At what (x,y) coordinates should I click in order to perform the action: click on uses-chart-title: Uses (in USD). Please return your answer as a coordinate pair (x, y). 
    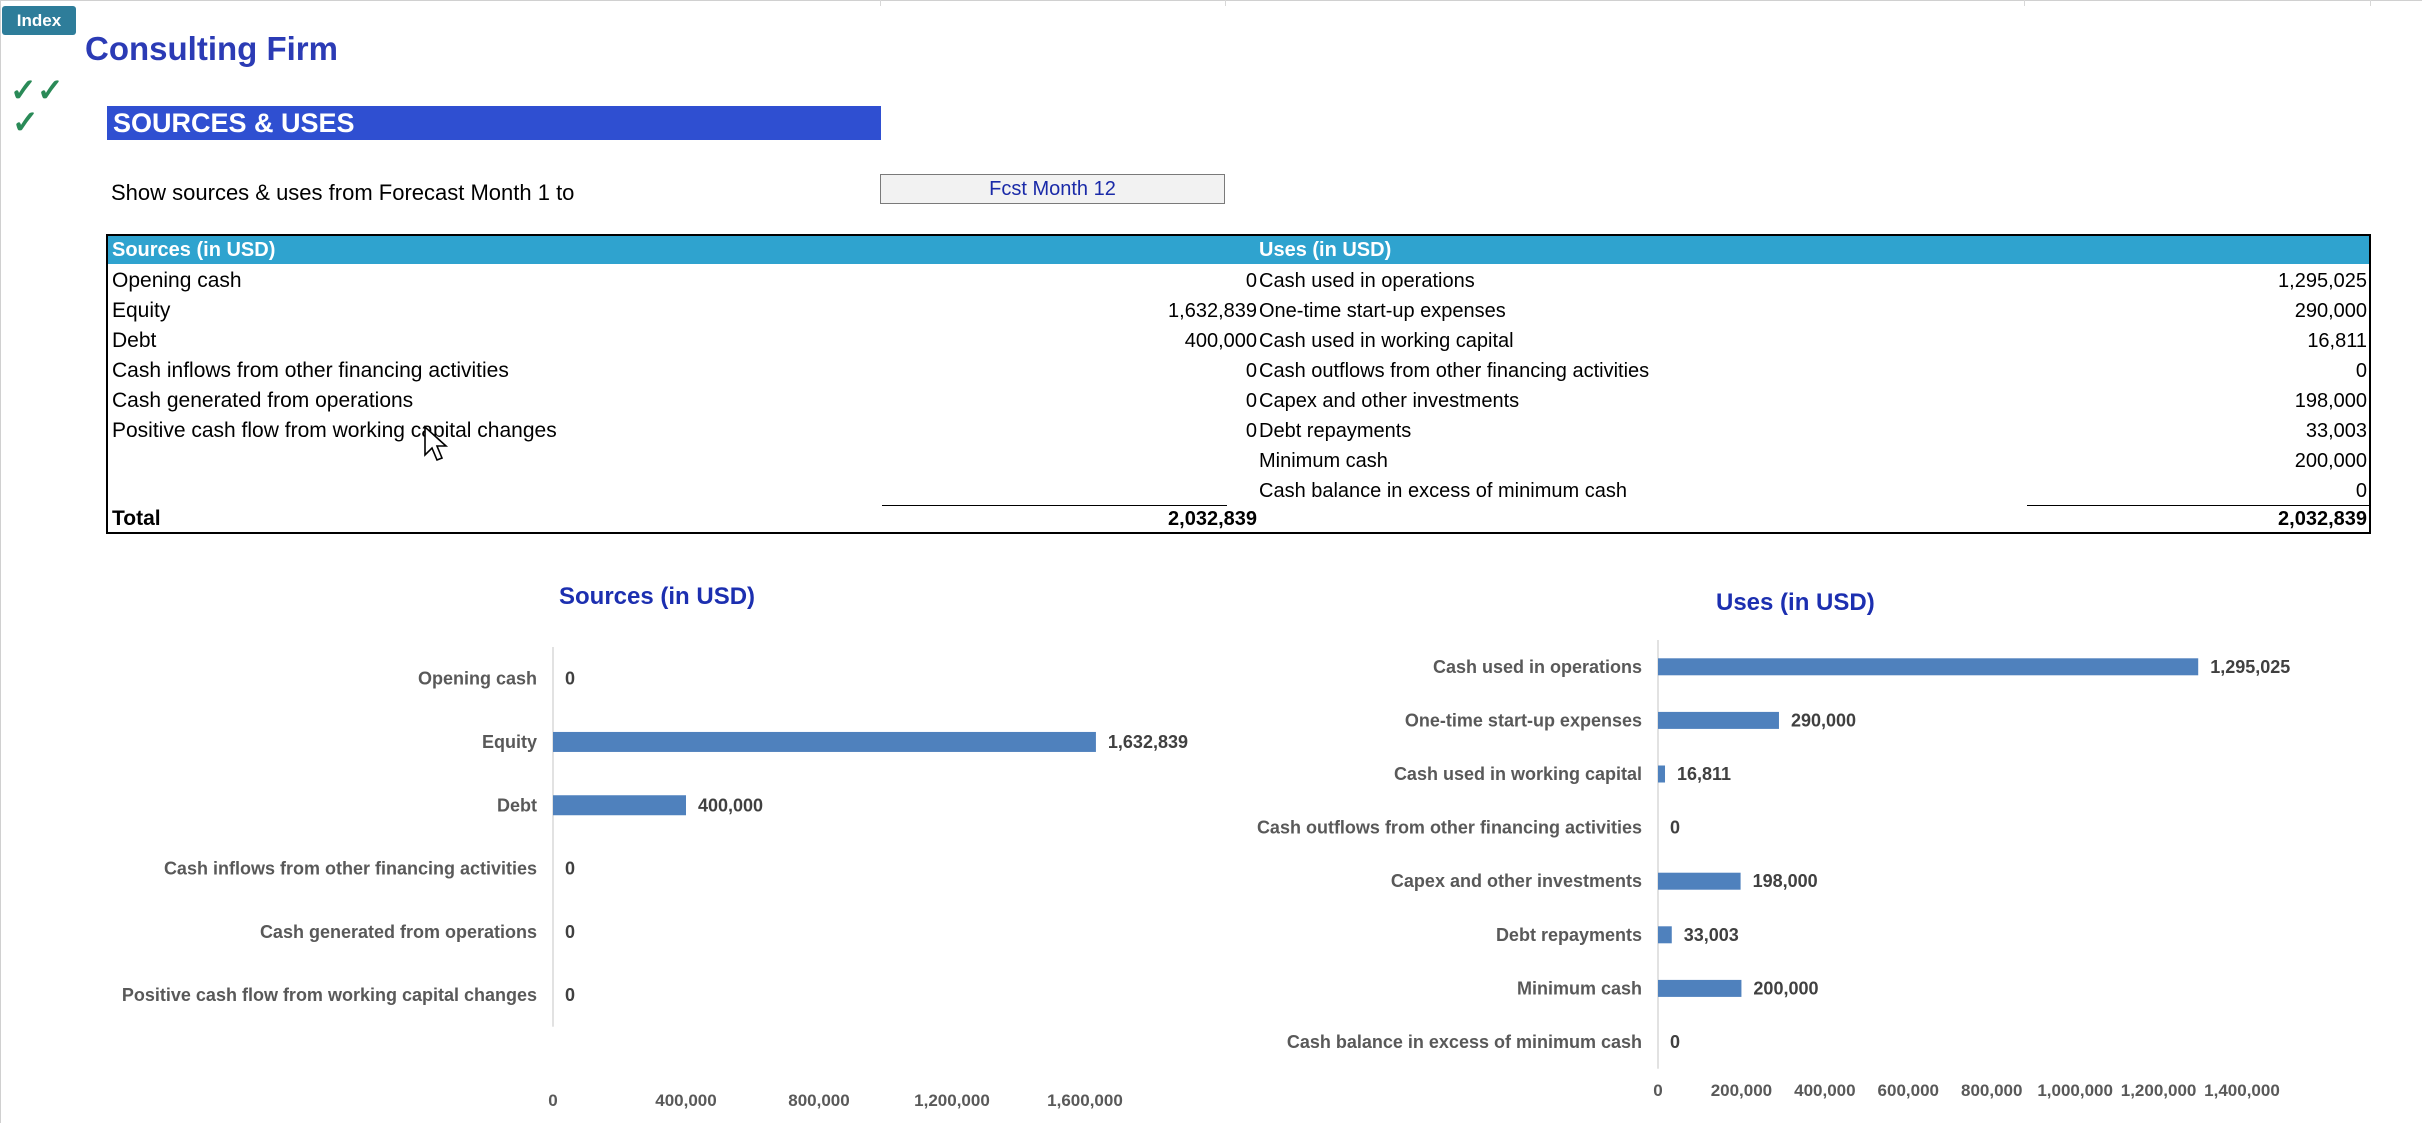
    Looking at the image, I should click on (1795, 602).